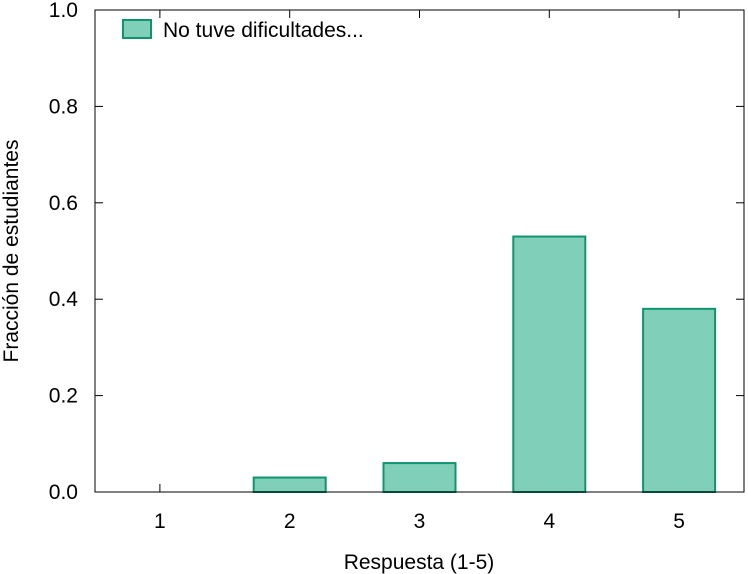 The image size is (748, 574). I want to click on x-tick-label: 2, so click(290, 521).